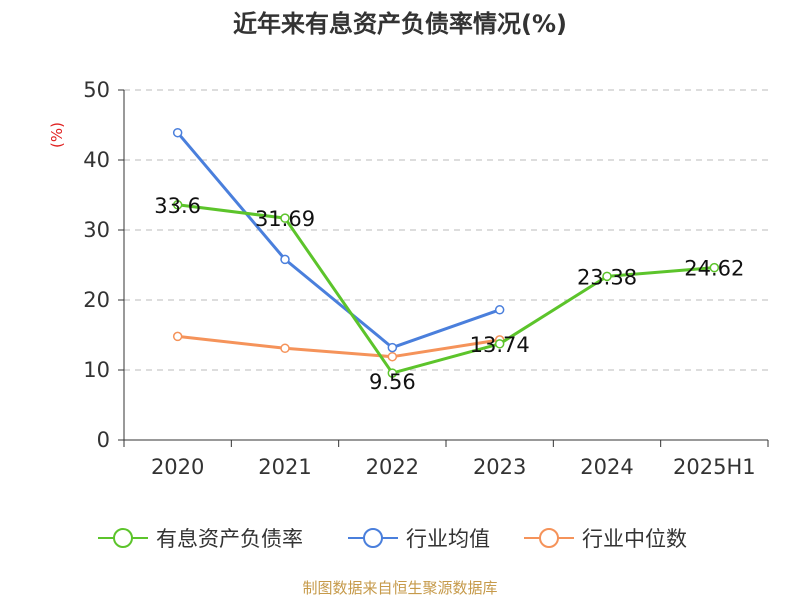  Describe the element at coordinates (96, 370) in the screenshot. I see `y-tick-label: 10` at that location.